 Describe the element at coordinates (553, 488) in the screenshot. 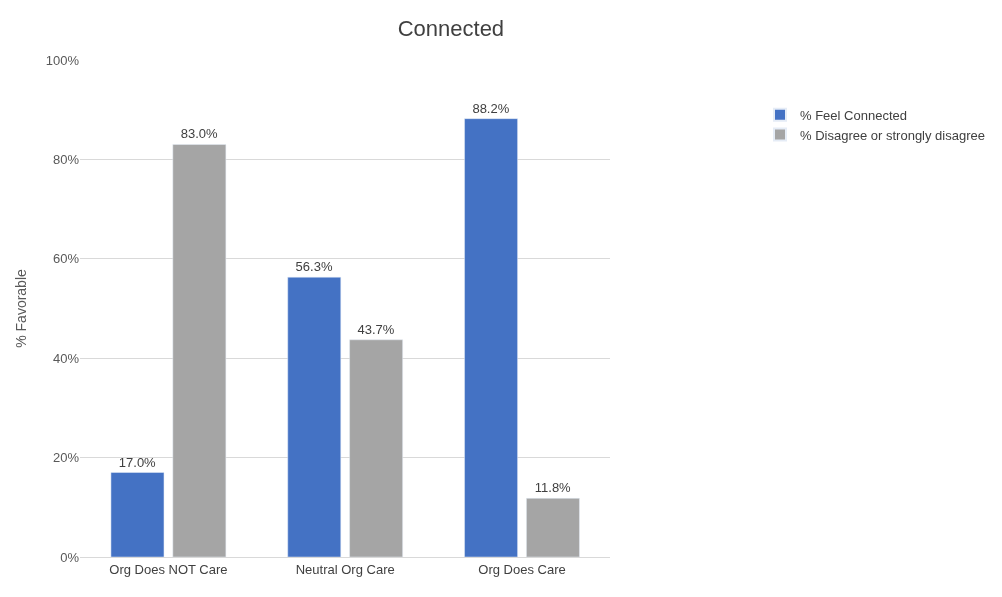

I see `data-label: 11.8%` at that location.